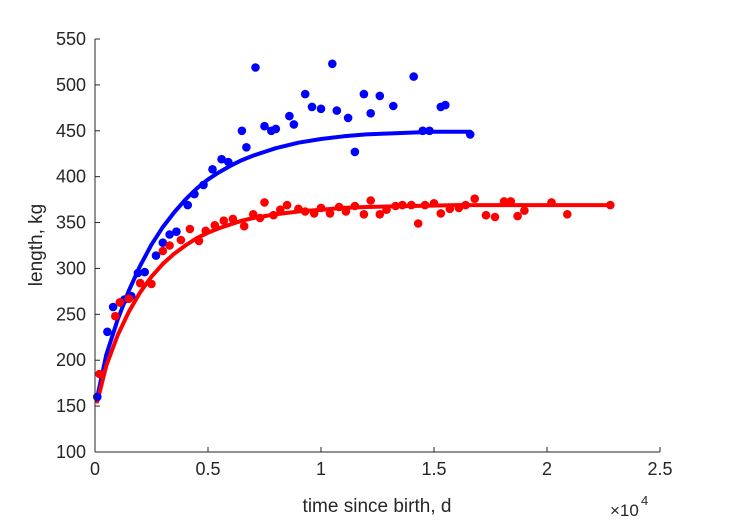  I want to click on x-tick-label: 1.5, so click(433, 469).